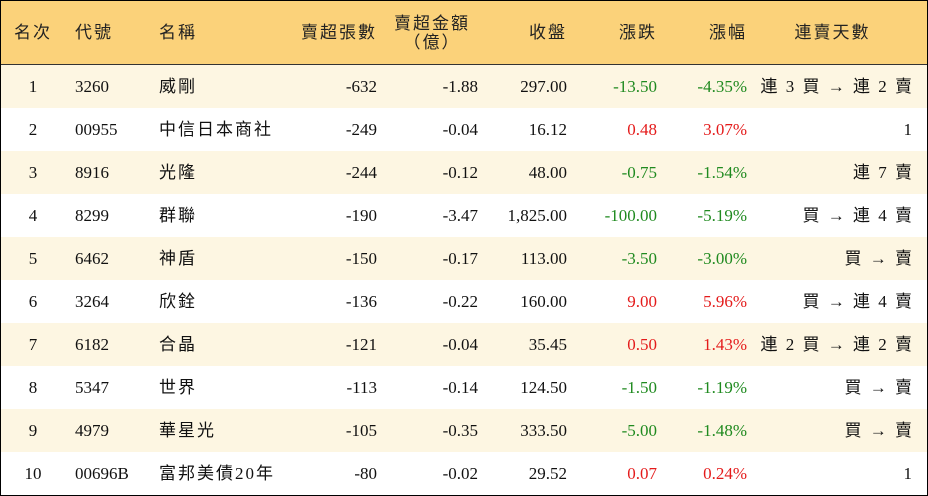 This screenshot has height=496, width=928. What do you see at coordinates (361, 172) in the screenshot?
I see `table-cell: -244` at bounding box center [361, 172].